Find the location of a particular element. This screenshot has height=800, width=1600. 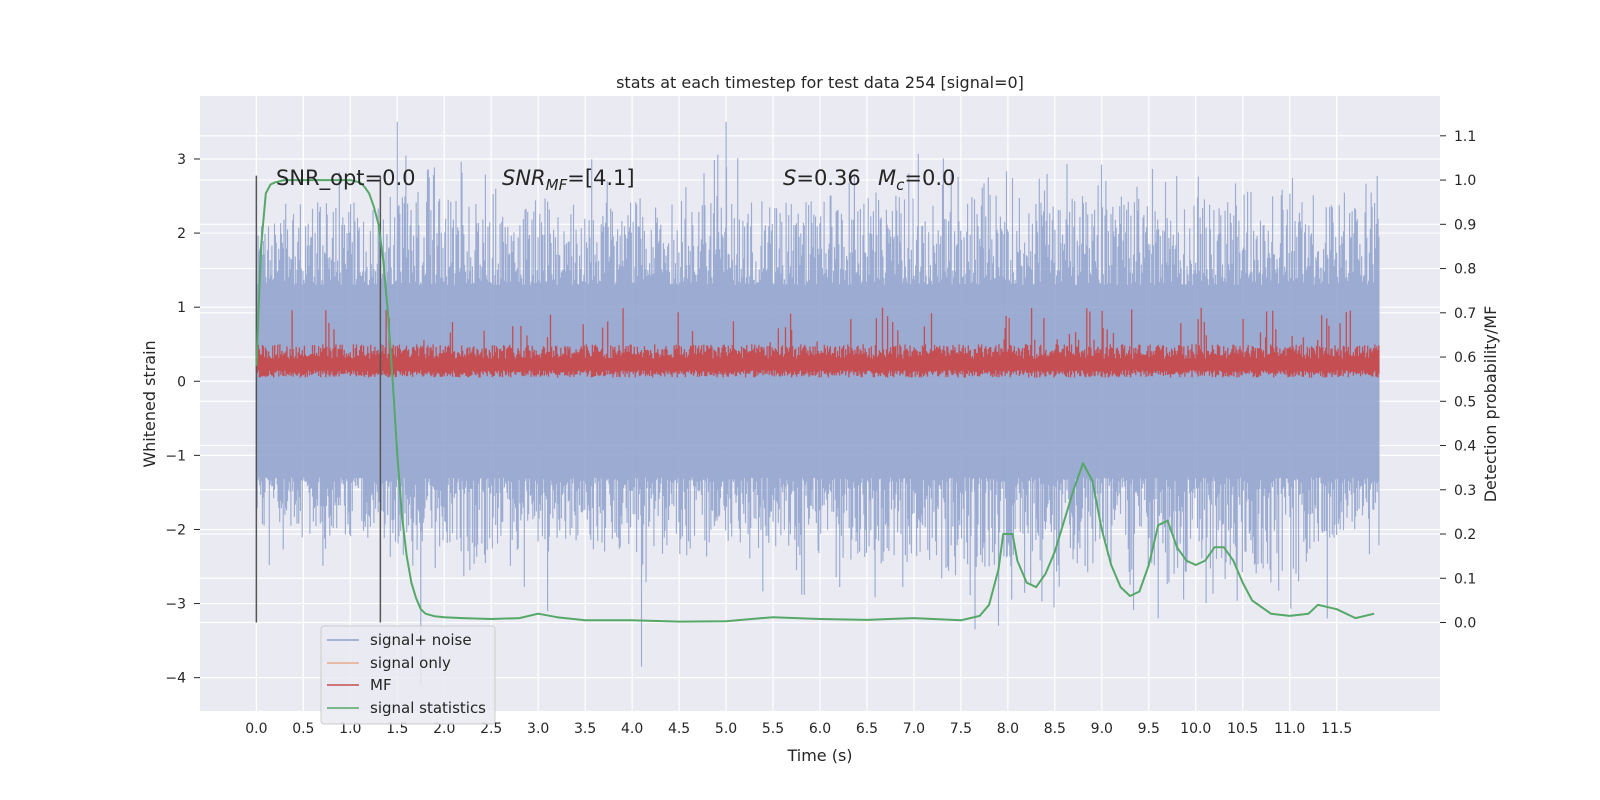

y-axis-right-label: Detection probability/MF is located at coordinates (1490, 404).